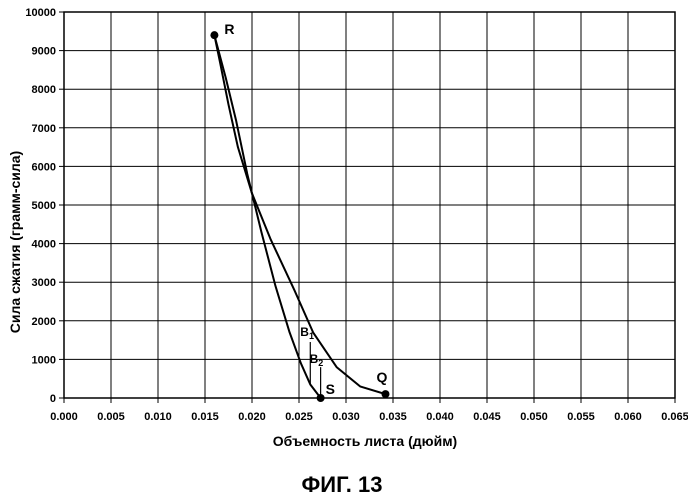  I want to click on y-tick-label: 10000, so click(40, 13).